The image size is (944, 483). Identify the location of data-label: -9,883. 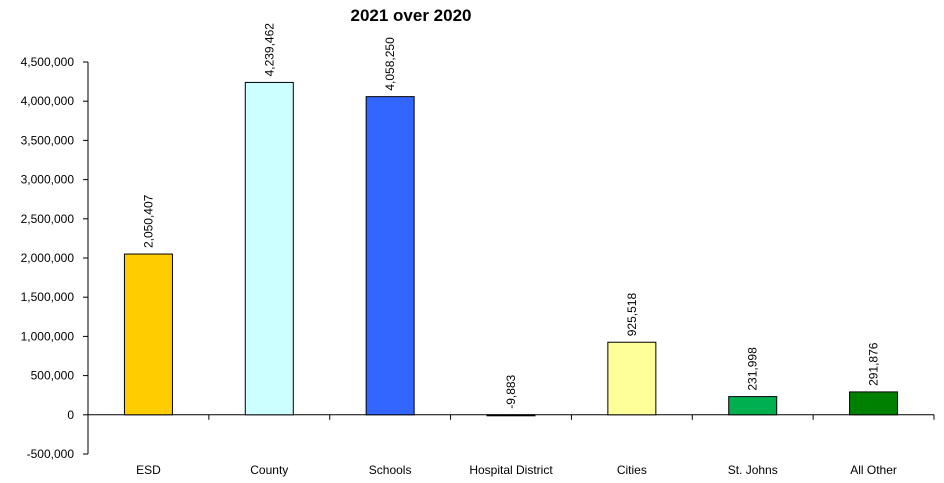
(511, 391).